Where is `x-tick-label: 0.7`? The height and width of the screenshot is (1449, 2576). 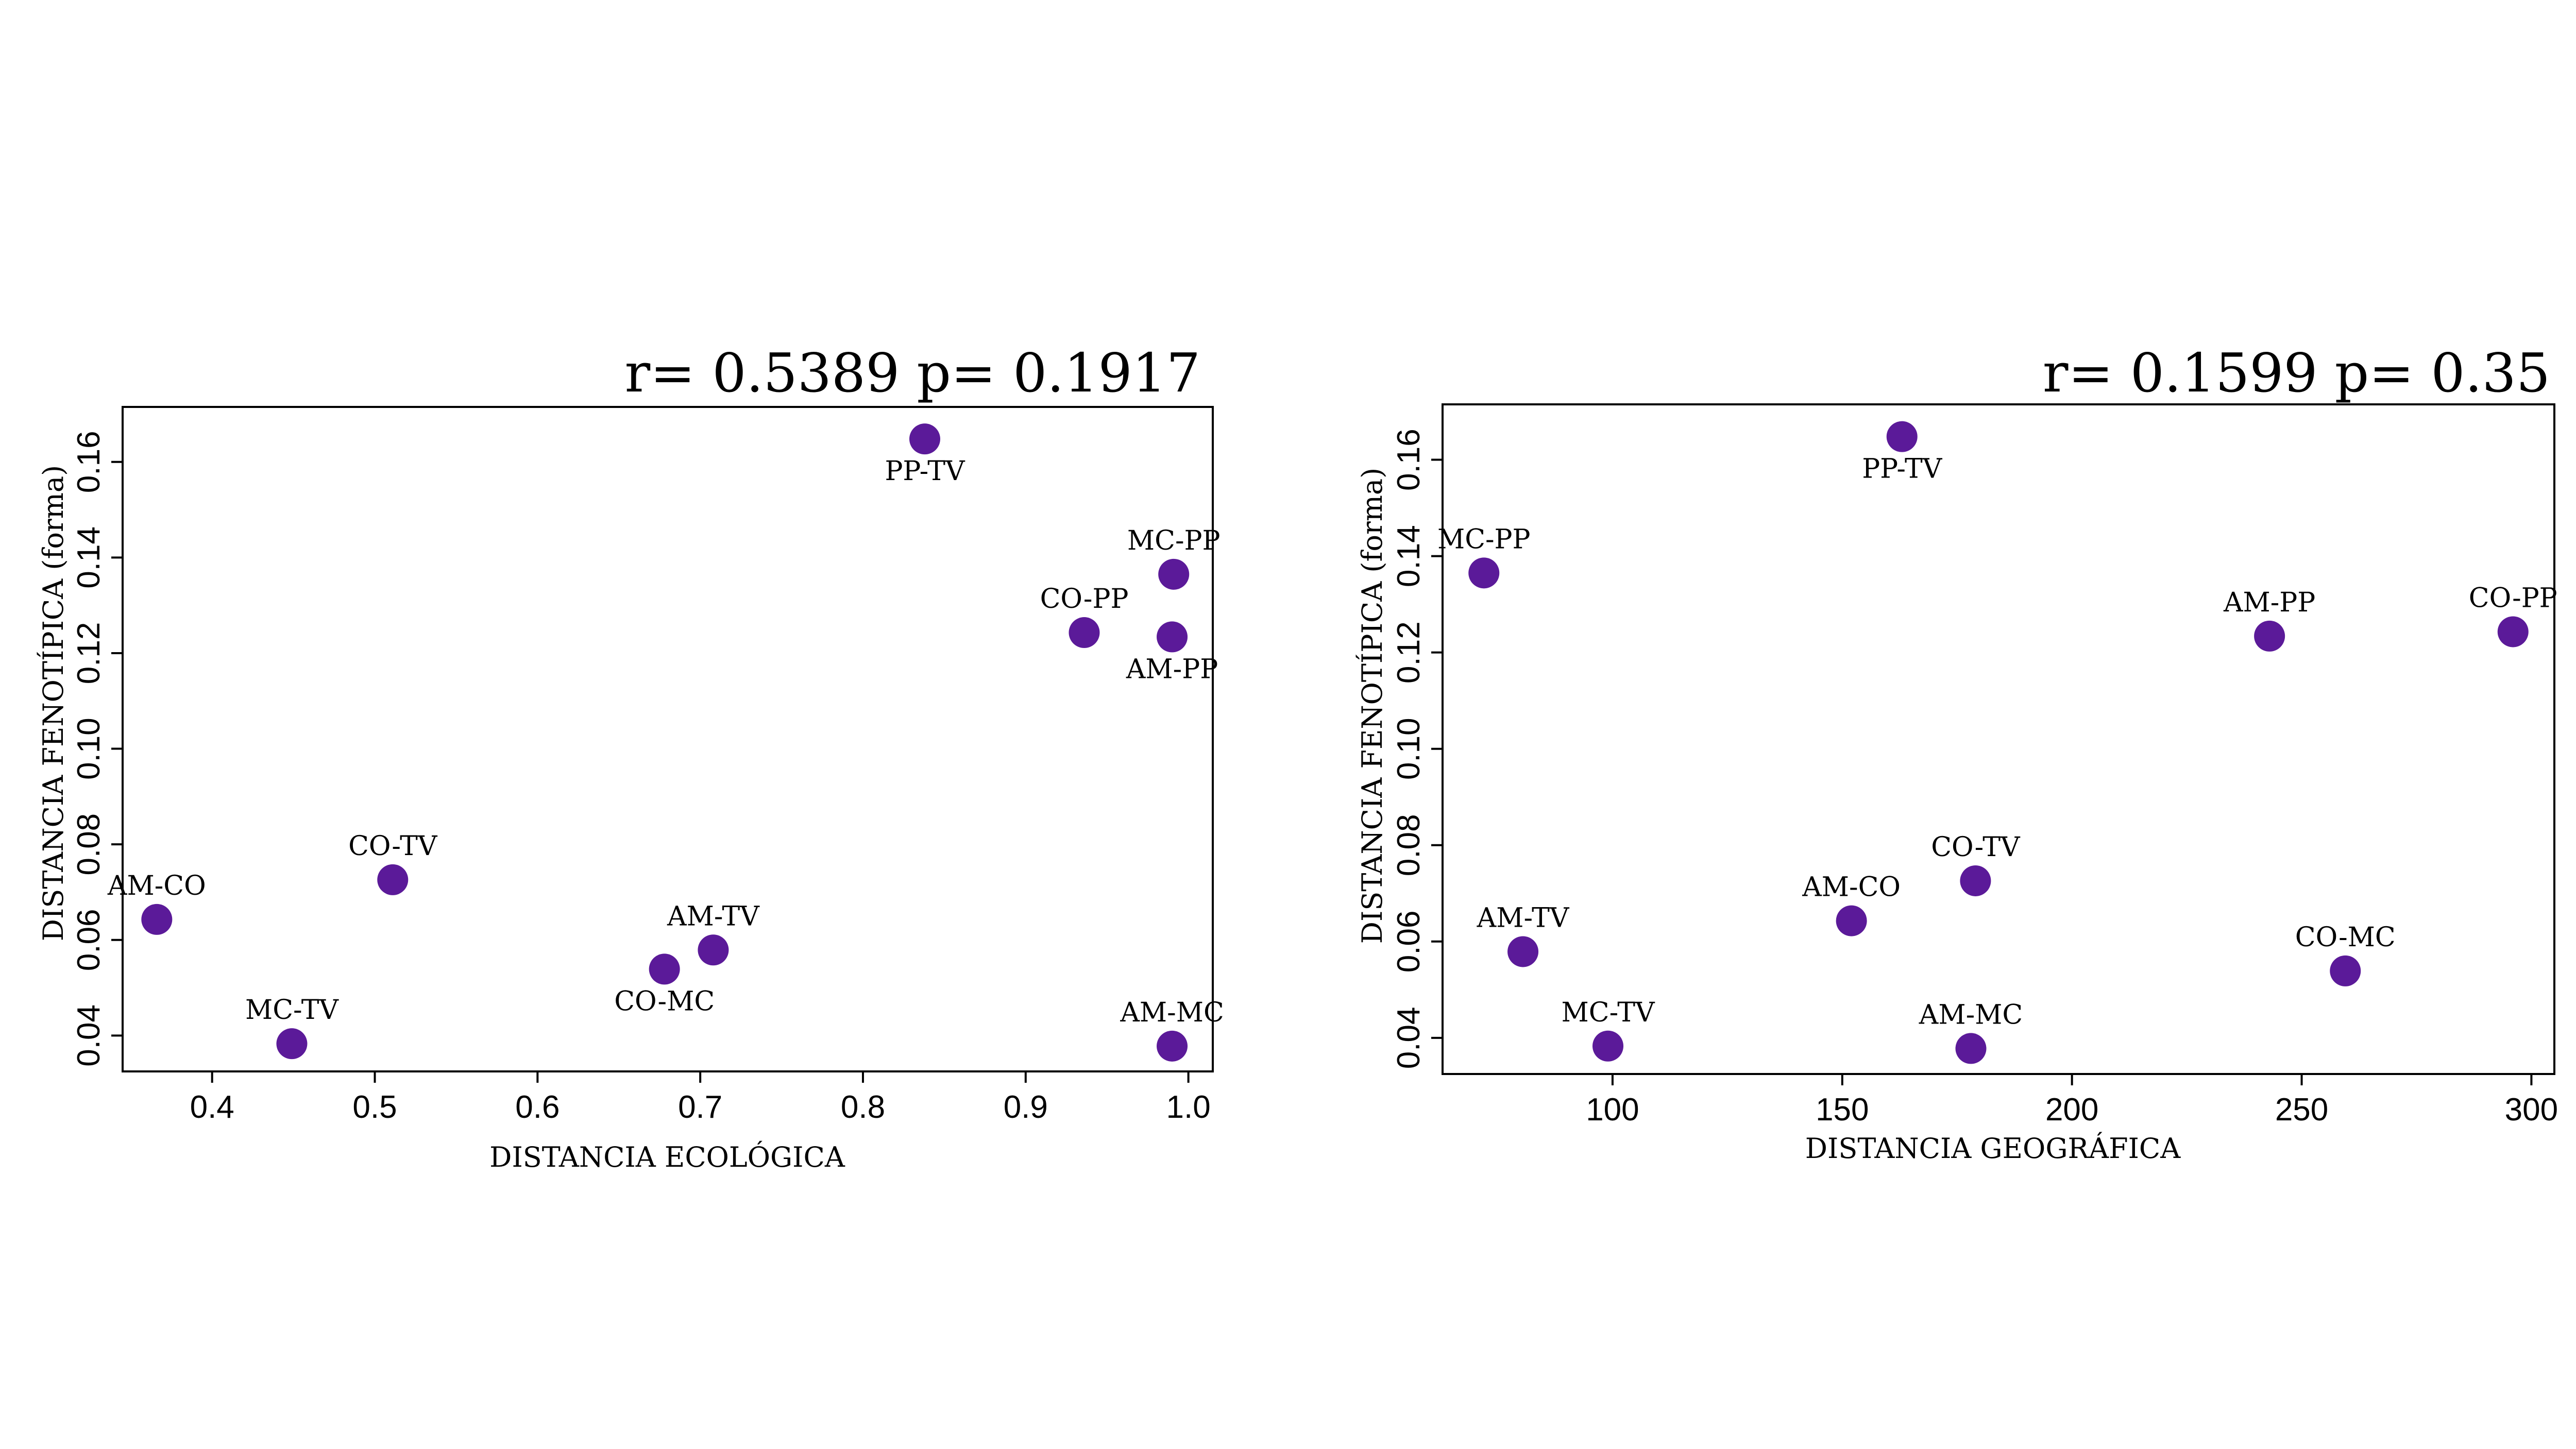
x-tick-label: 0.7 is located at coordinates (700, 1107).